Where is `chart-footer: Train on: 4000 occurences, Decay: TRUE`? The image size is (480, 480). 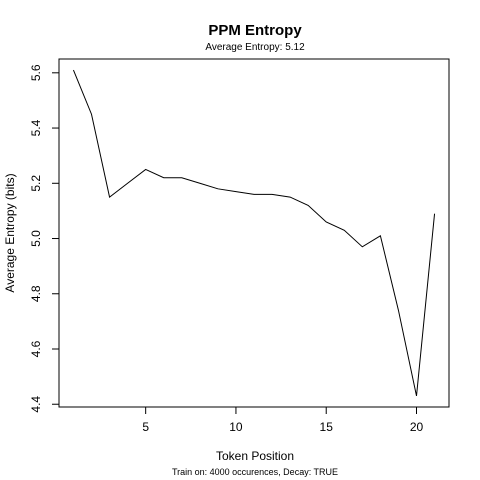
chart-footer: Train on: 4000 occurences, Decay: TRUE is located at coordinates (255, 472).